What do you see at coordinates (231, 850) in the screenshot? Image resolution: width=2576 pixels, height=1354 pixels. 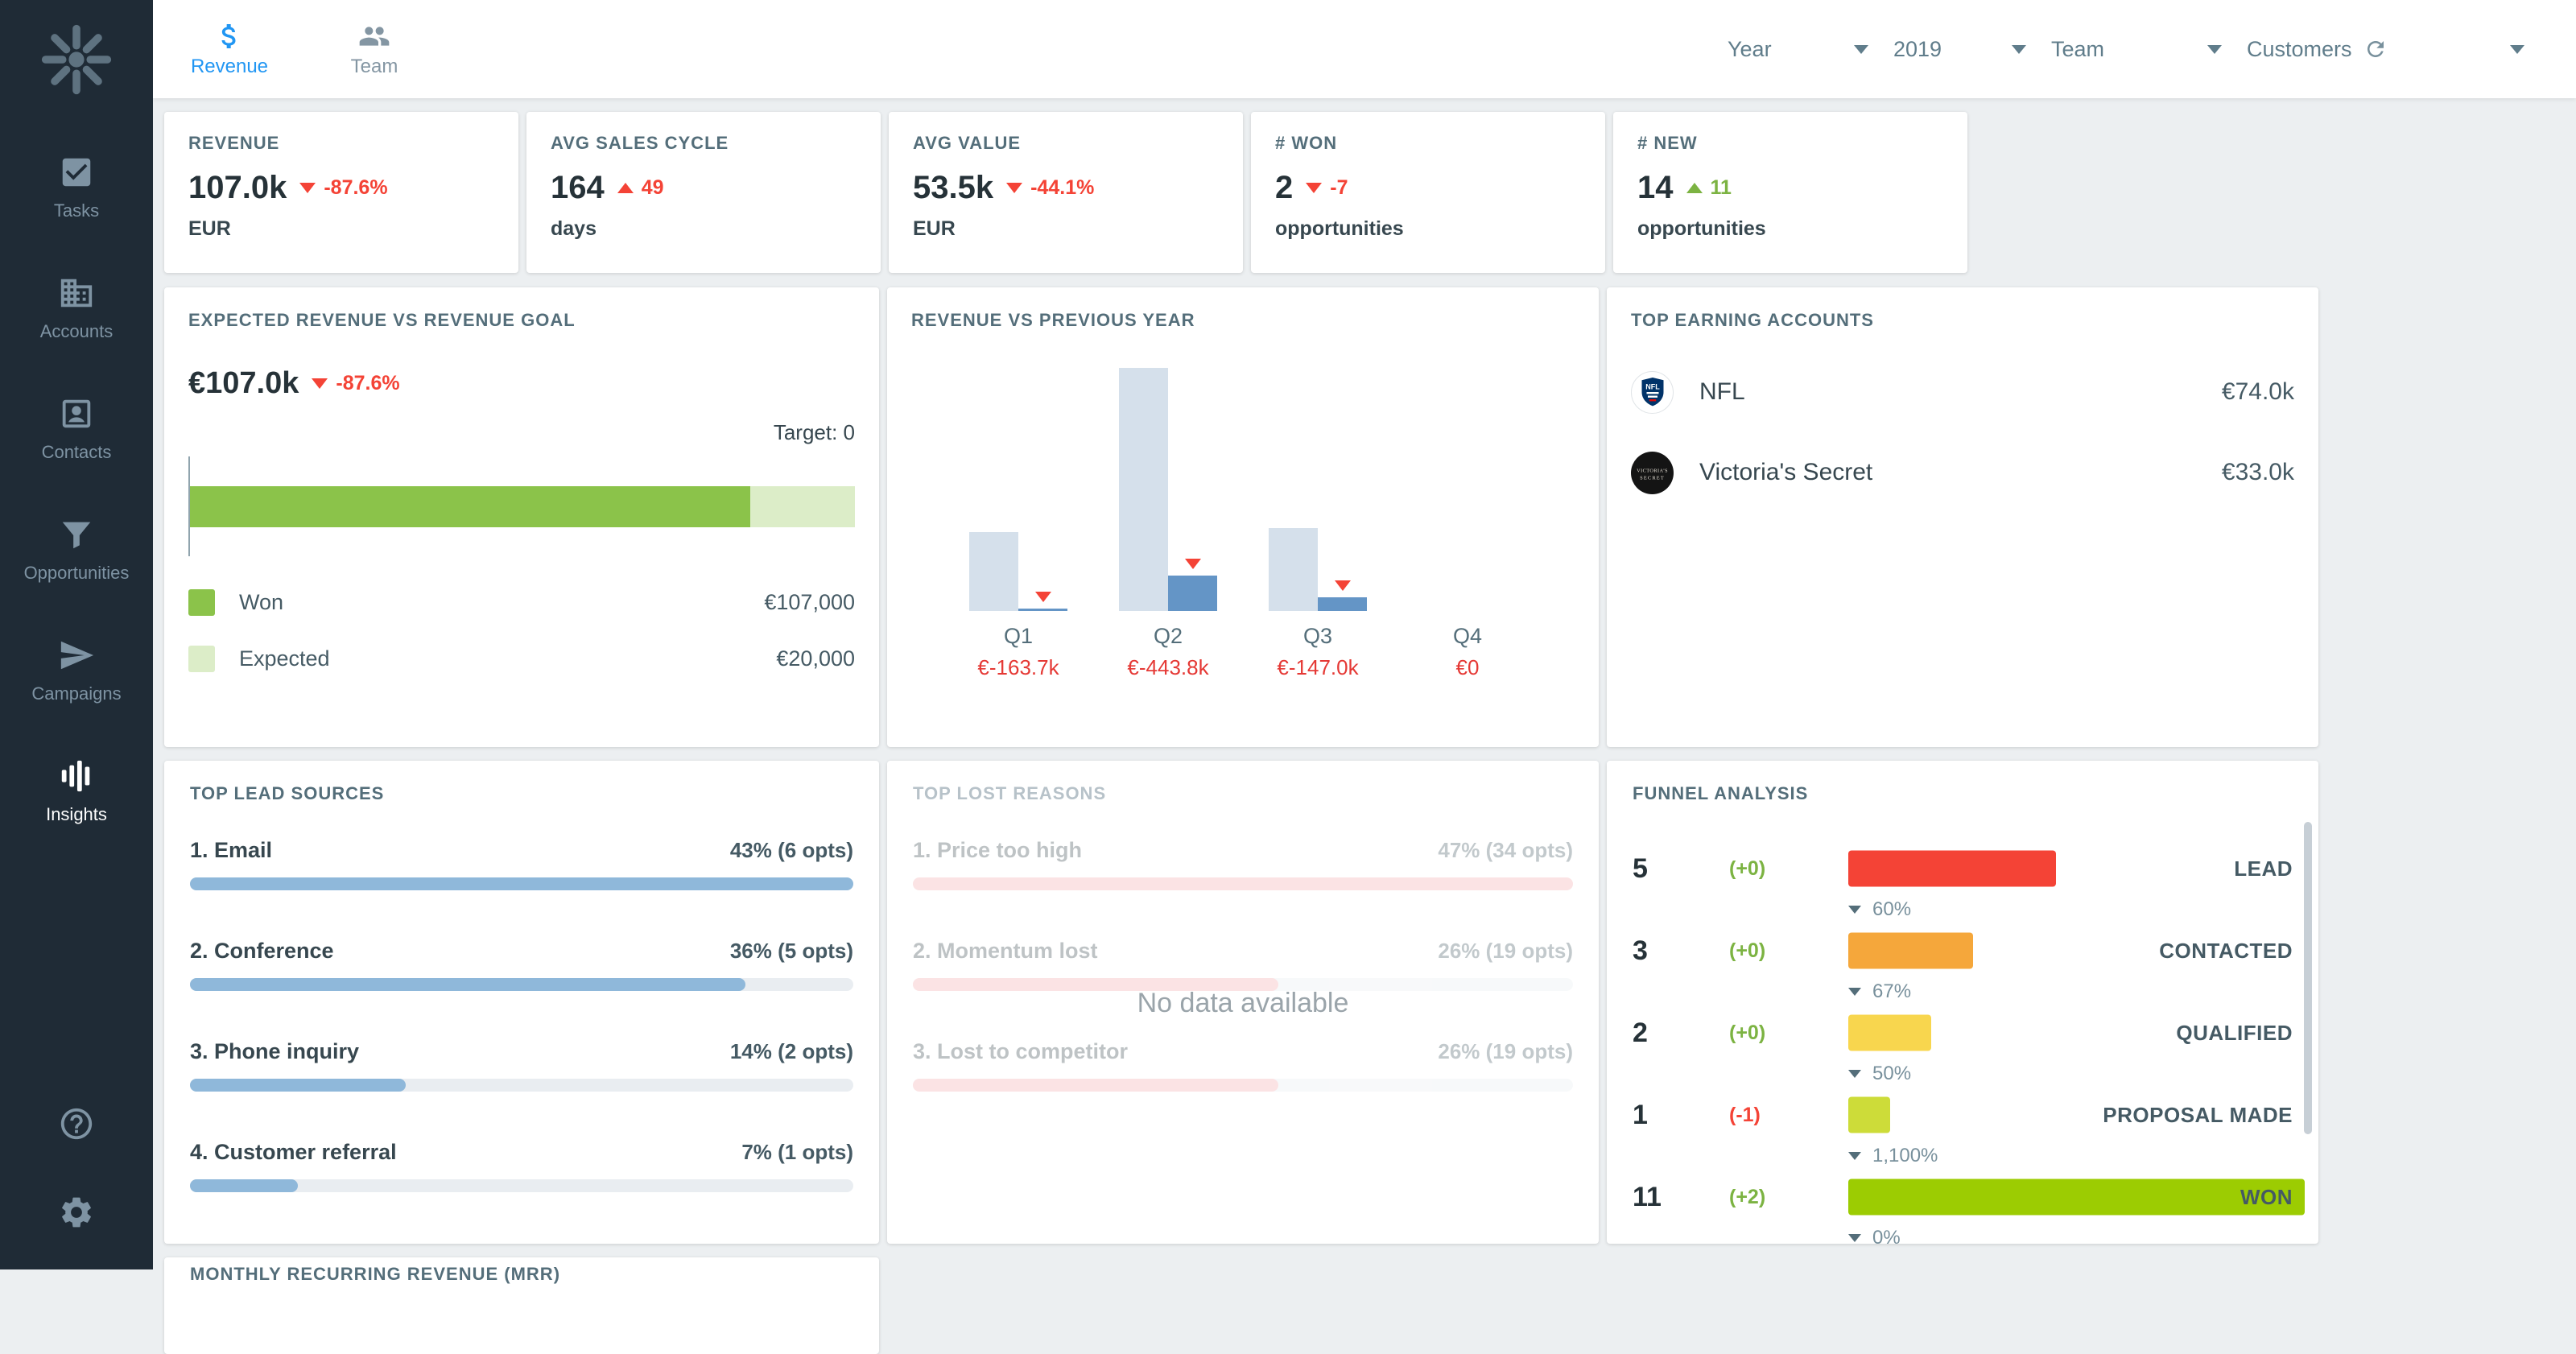 I see `item-name: 1. Email` at bounding box center [231, 850].